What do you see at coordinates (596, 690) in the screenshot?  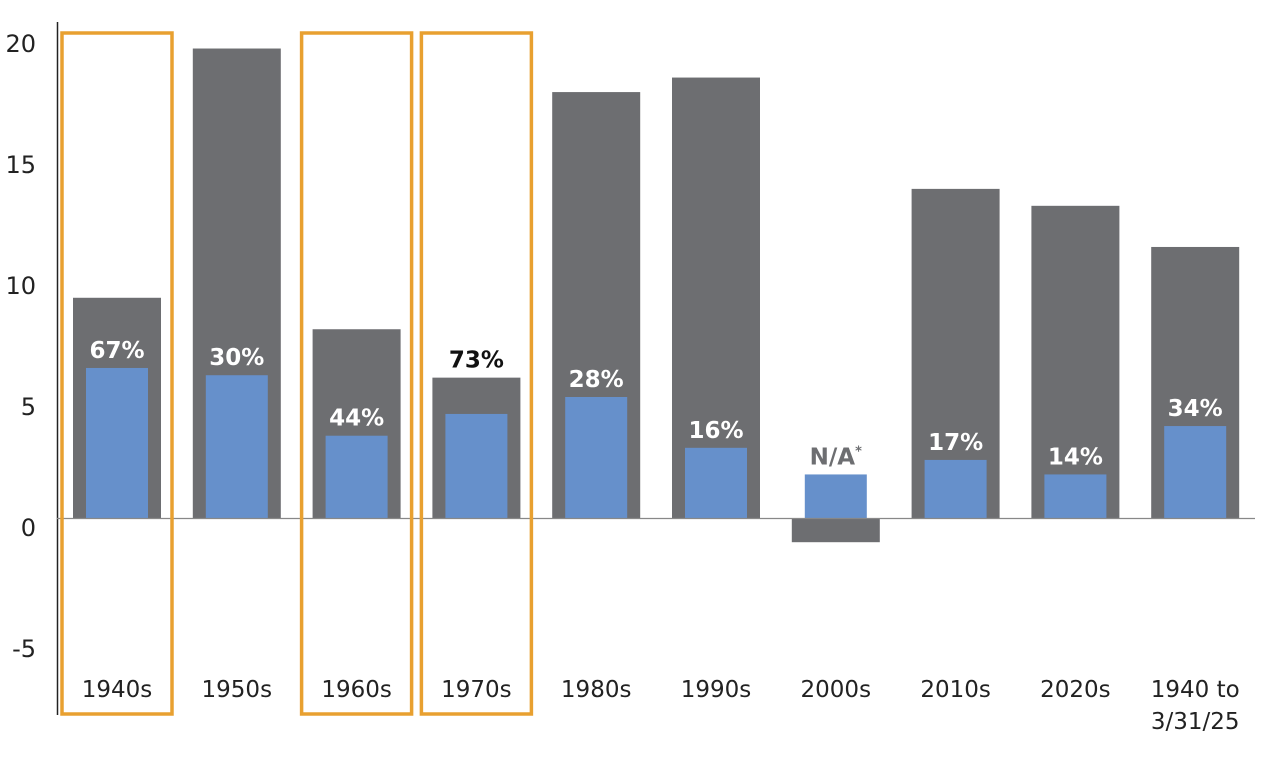 I see `x-tick-label: 1980s` at bounding box center [596, 690].